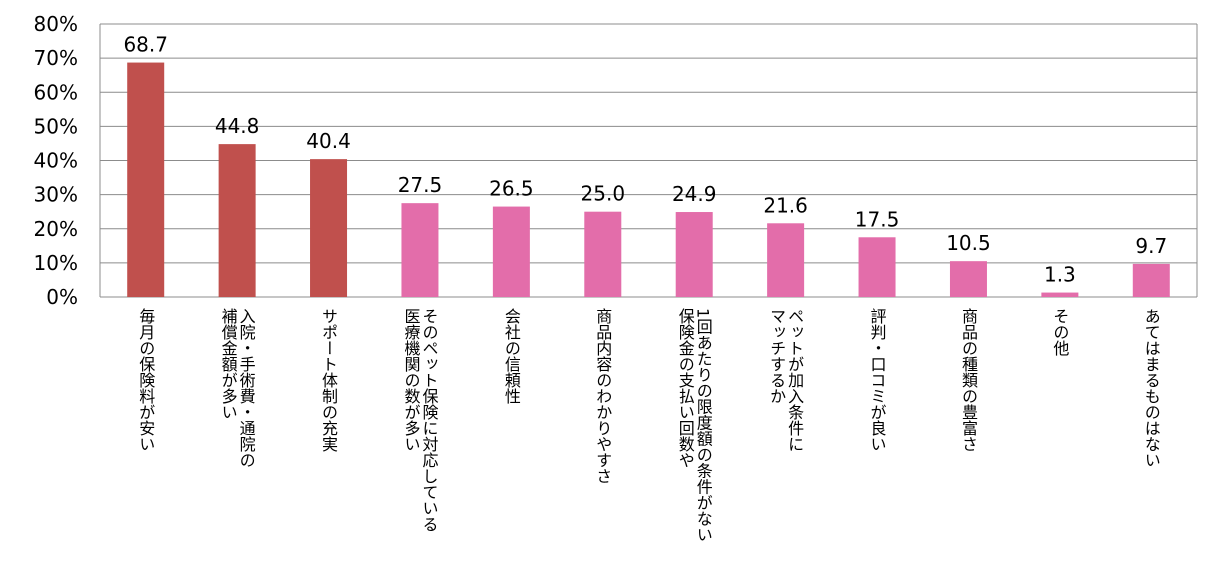  I want to click on category-label: 補償金額が多い, so click(228, 364).